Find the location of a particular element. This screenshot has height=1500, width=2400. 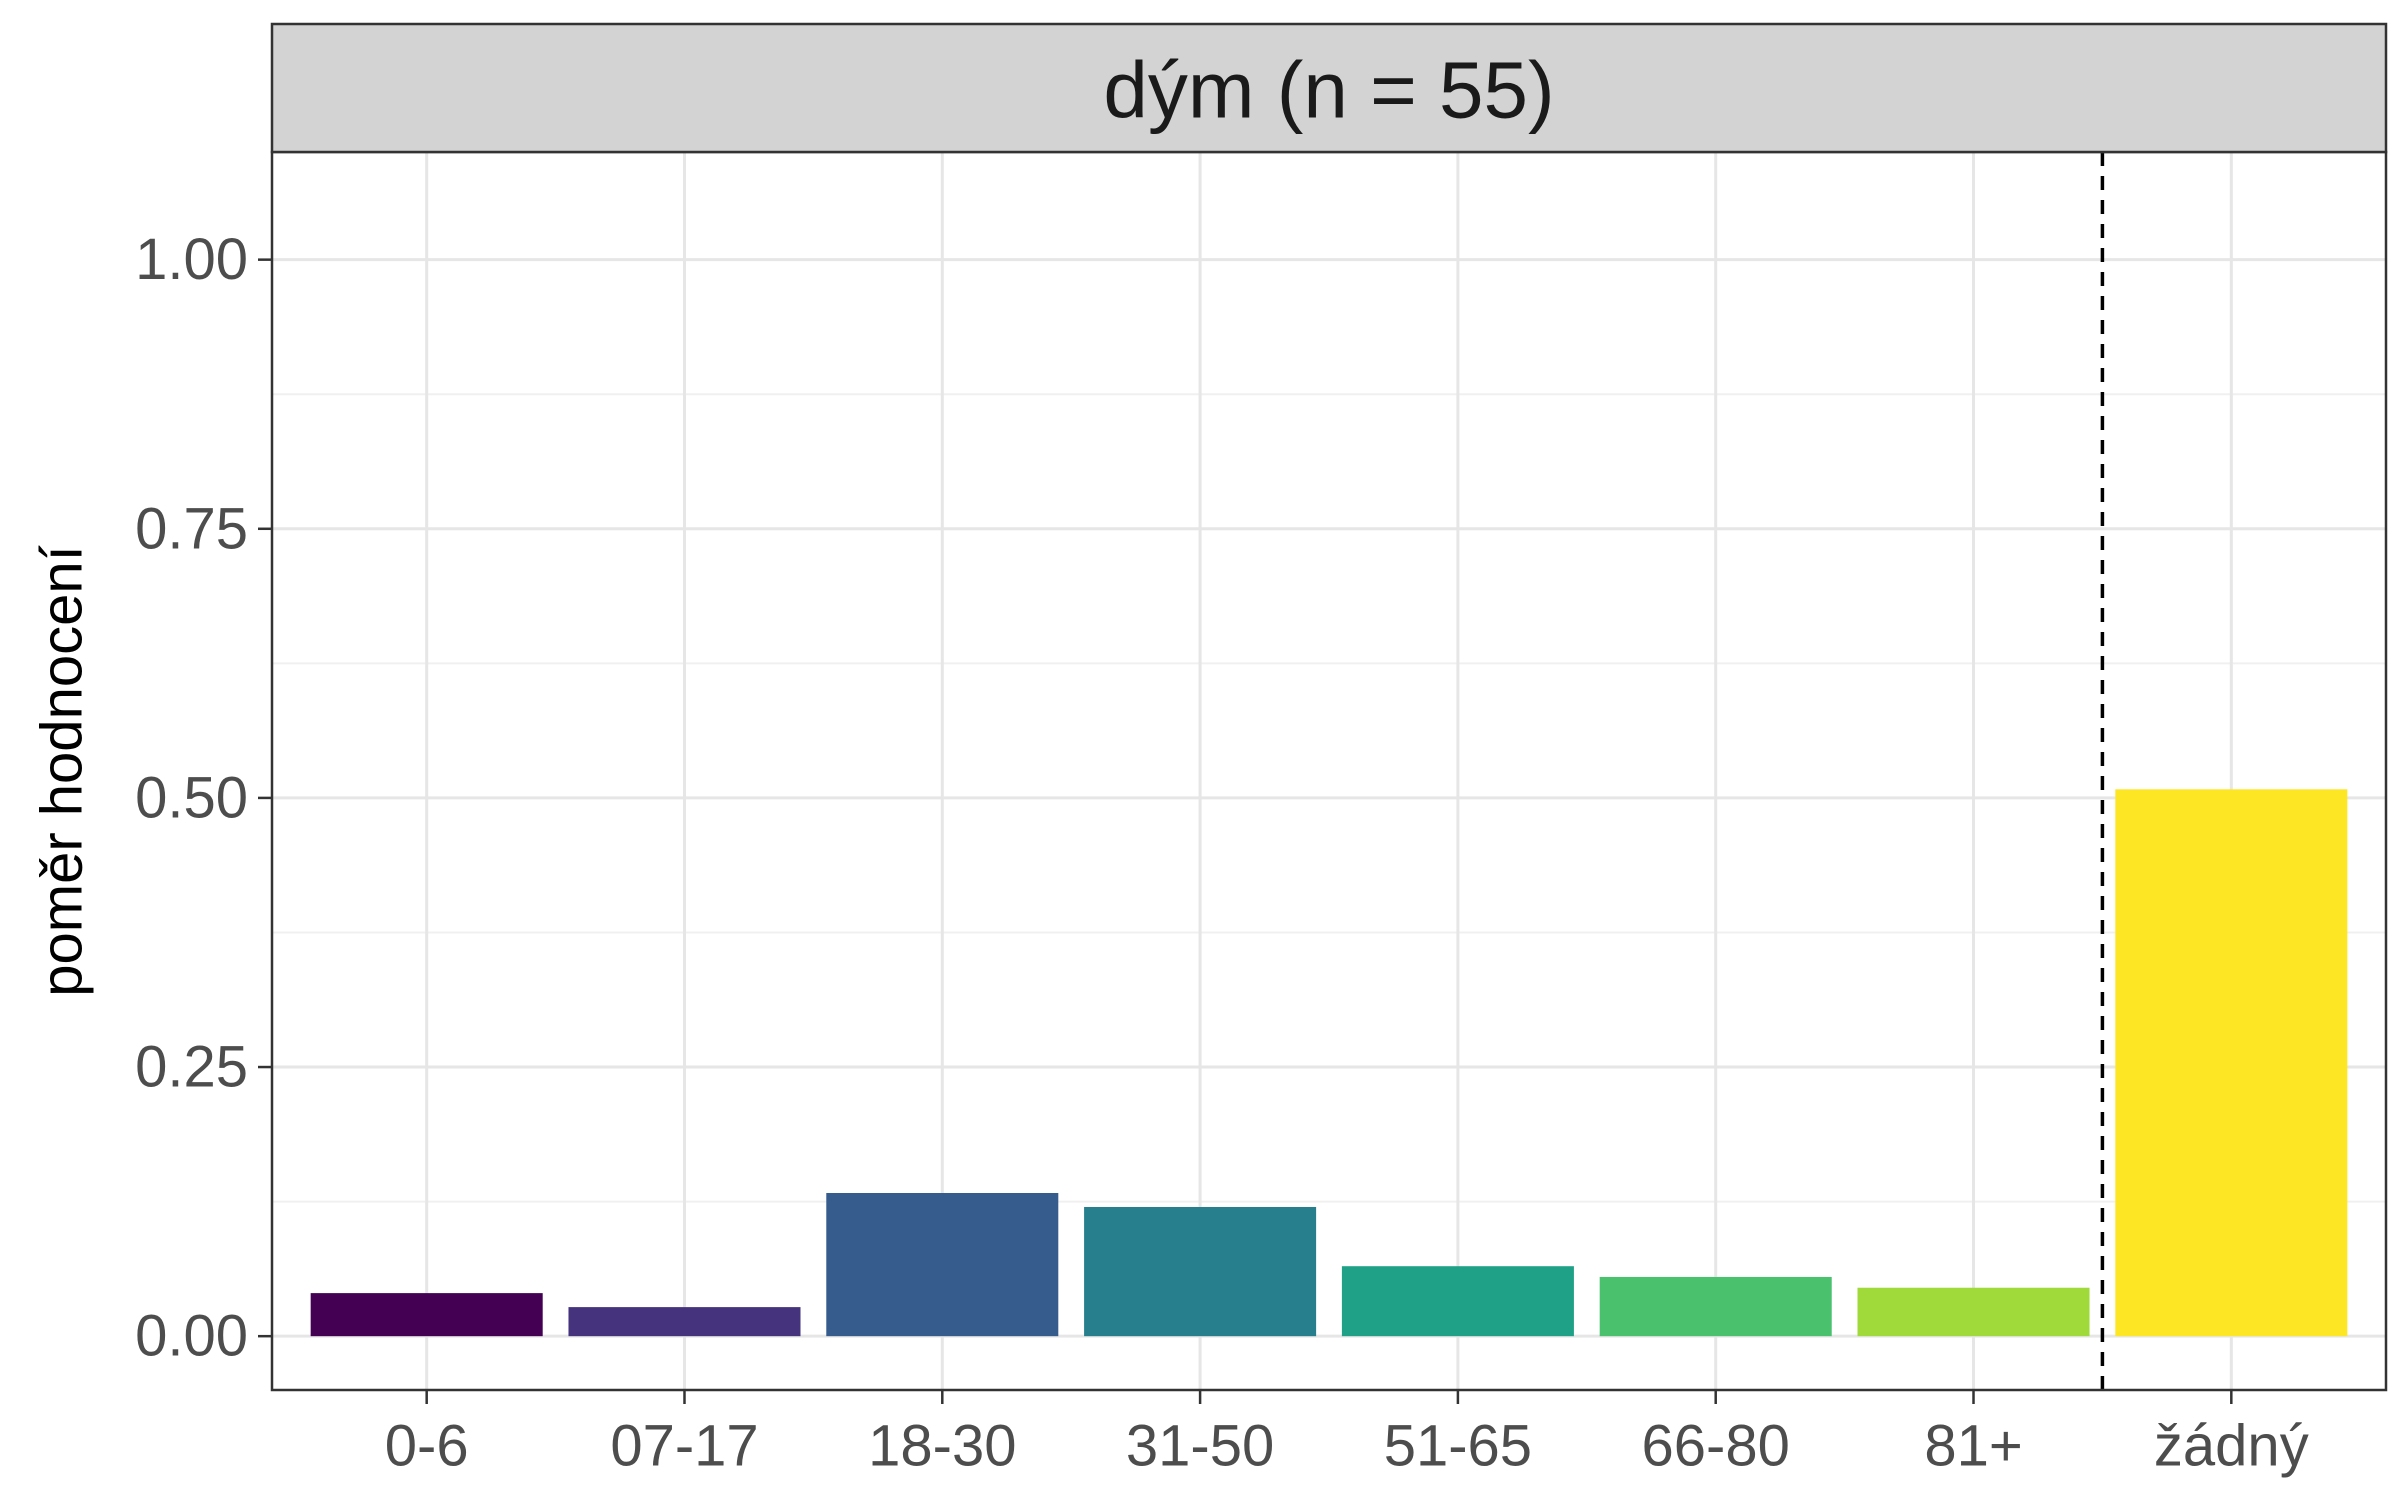

y-tick-label: 1.00 is located at coordinates (191, 259).